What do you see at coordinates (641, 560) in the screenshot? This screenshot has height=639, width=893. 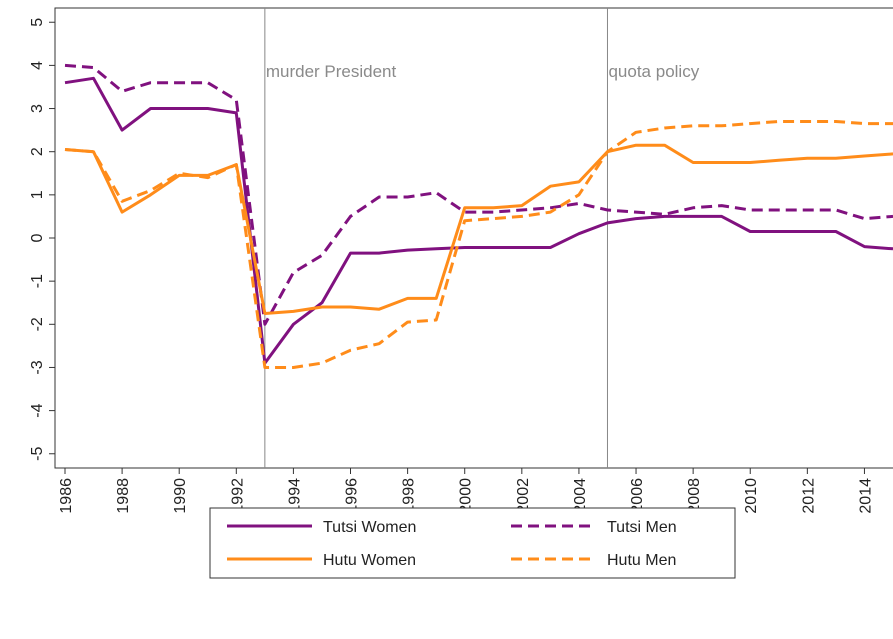 I see `legend-label: Hutu Men` at bounding box center [641, 560].